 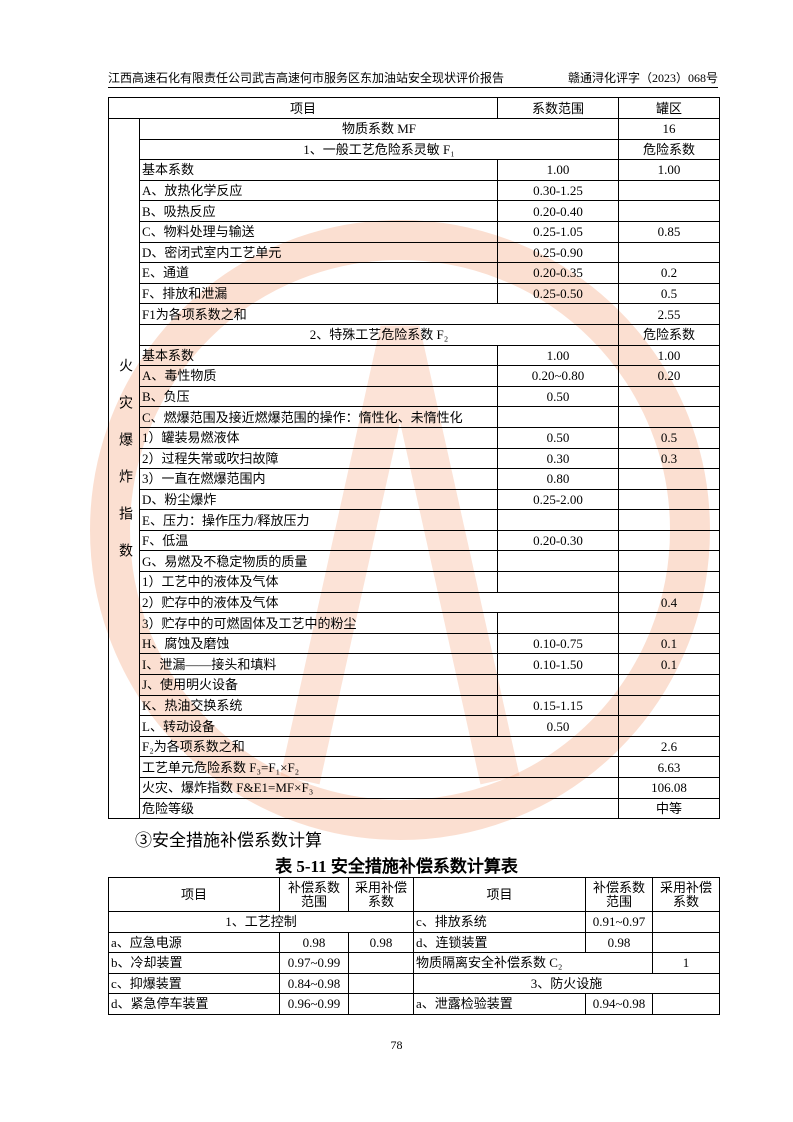 I want to click on item-cell: 基本系数, so click(x=318, y=355).